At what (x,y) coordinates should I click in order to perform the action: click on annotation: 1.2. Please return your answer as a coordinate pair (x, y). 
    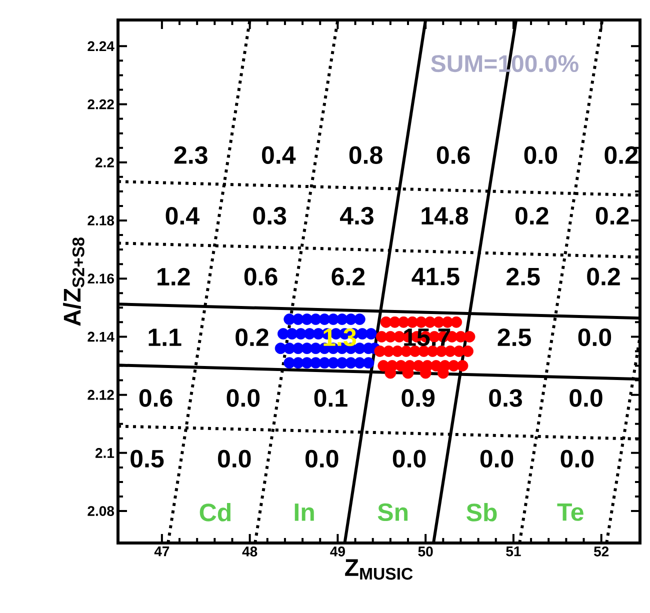
    Looking at the image, I should click on (174, 277).